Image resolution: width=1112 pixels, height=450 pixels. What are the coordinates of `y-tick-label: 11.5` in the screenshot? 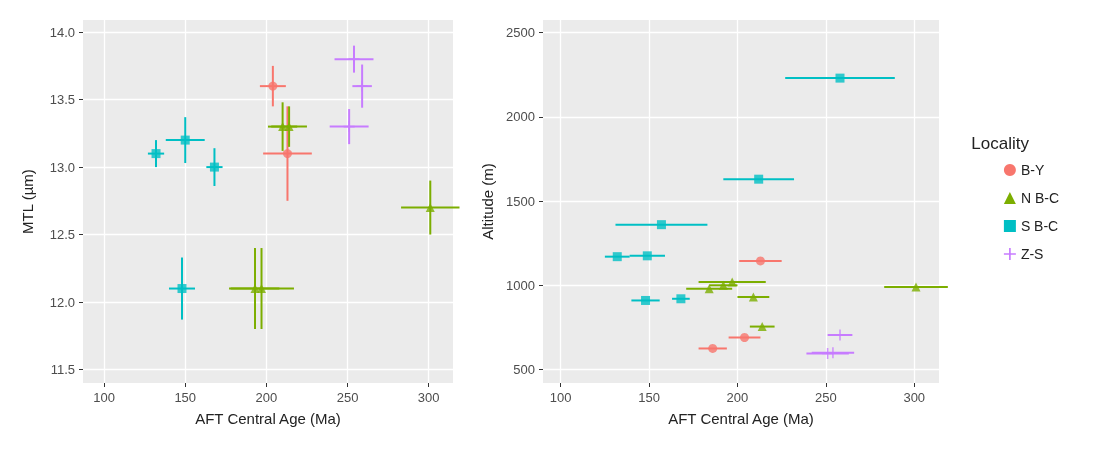 It's located at (62, 370).